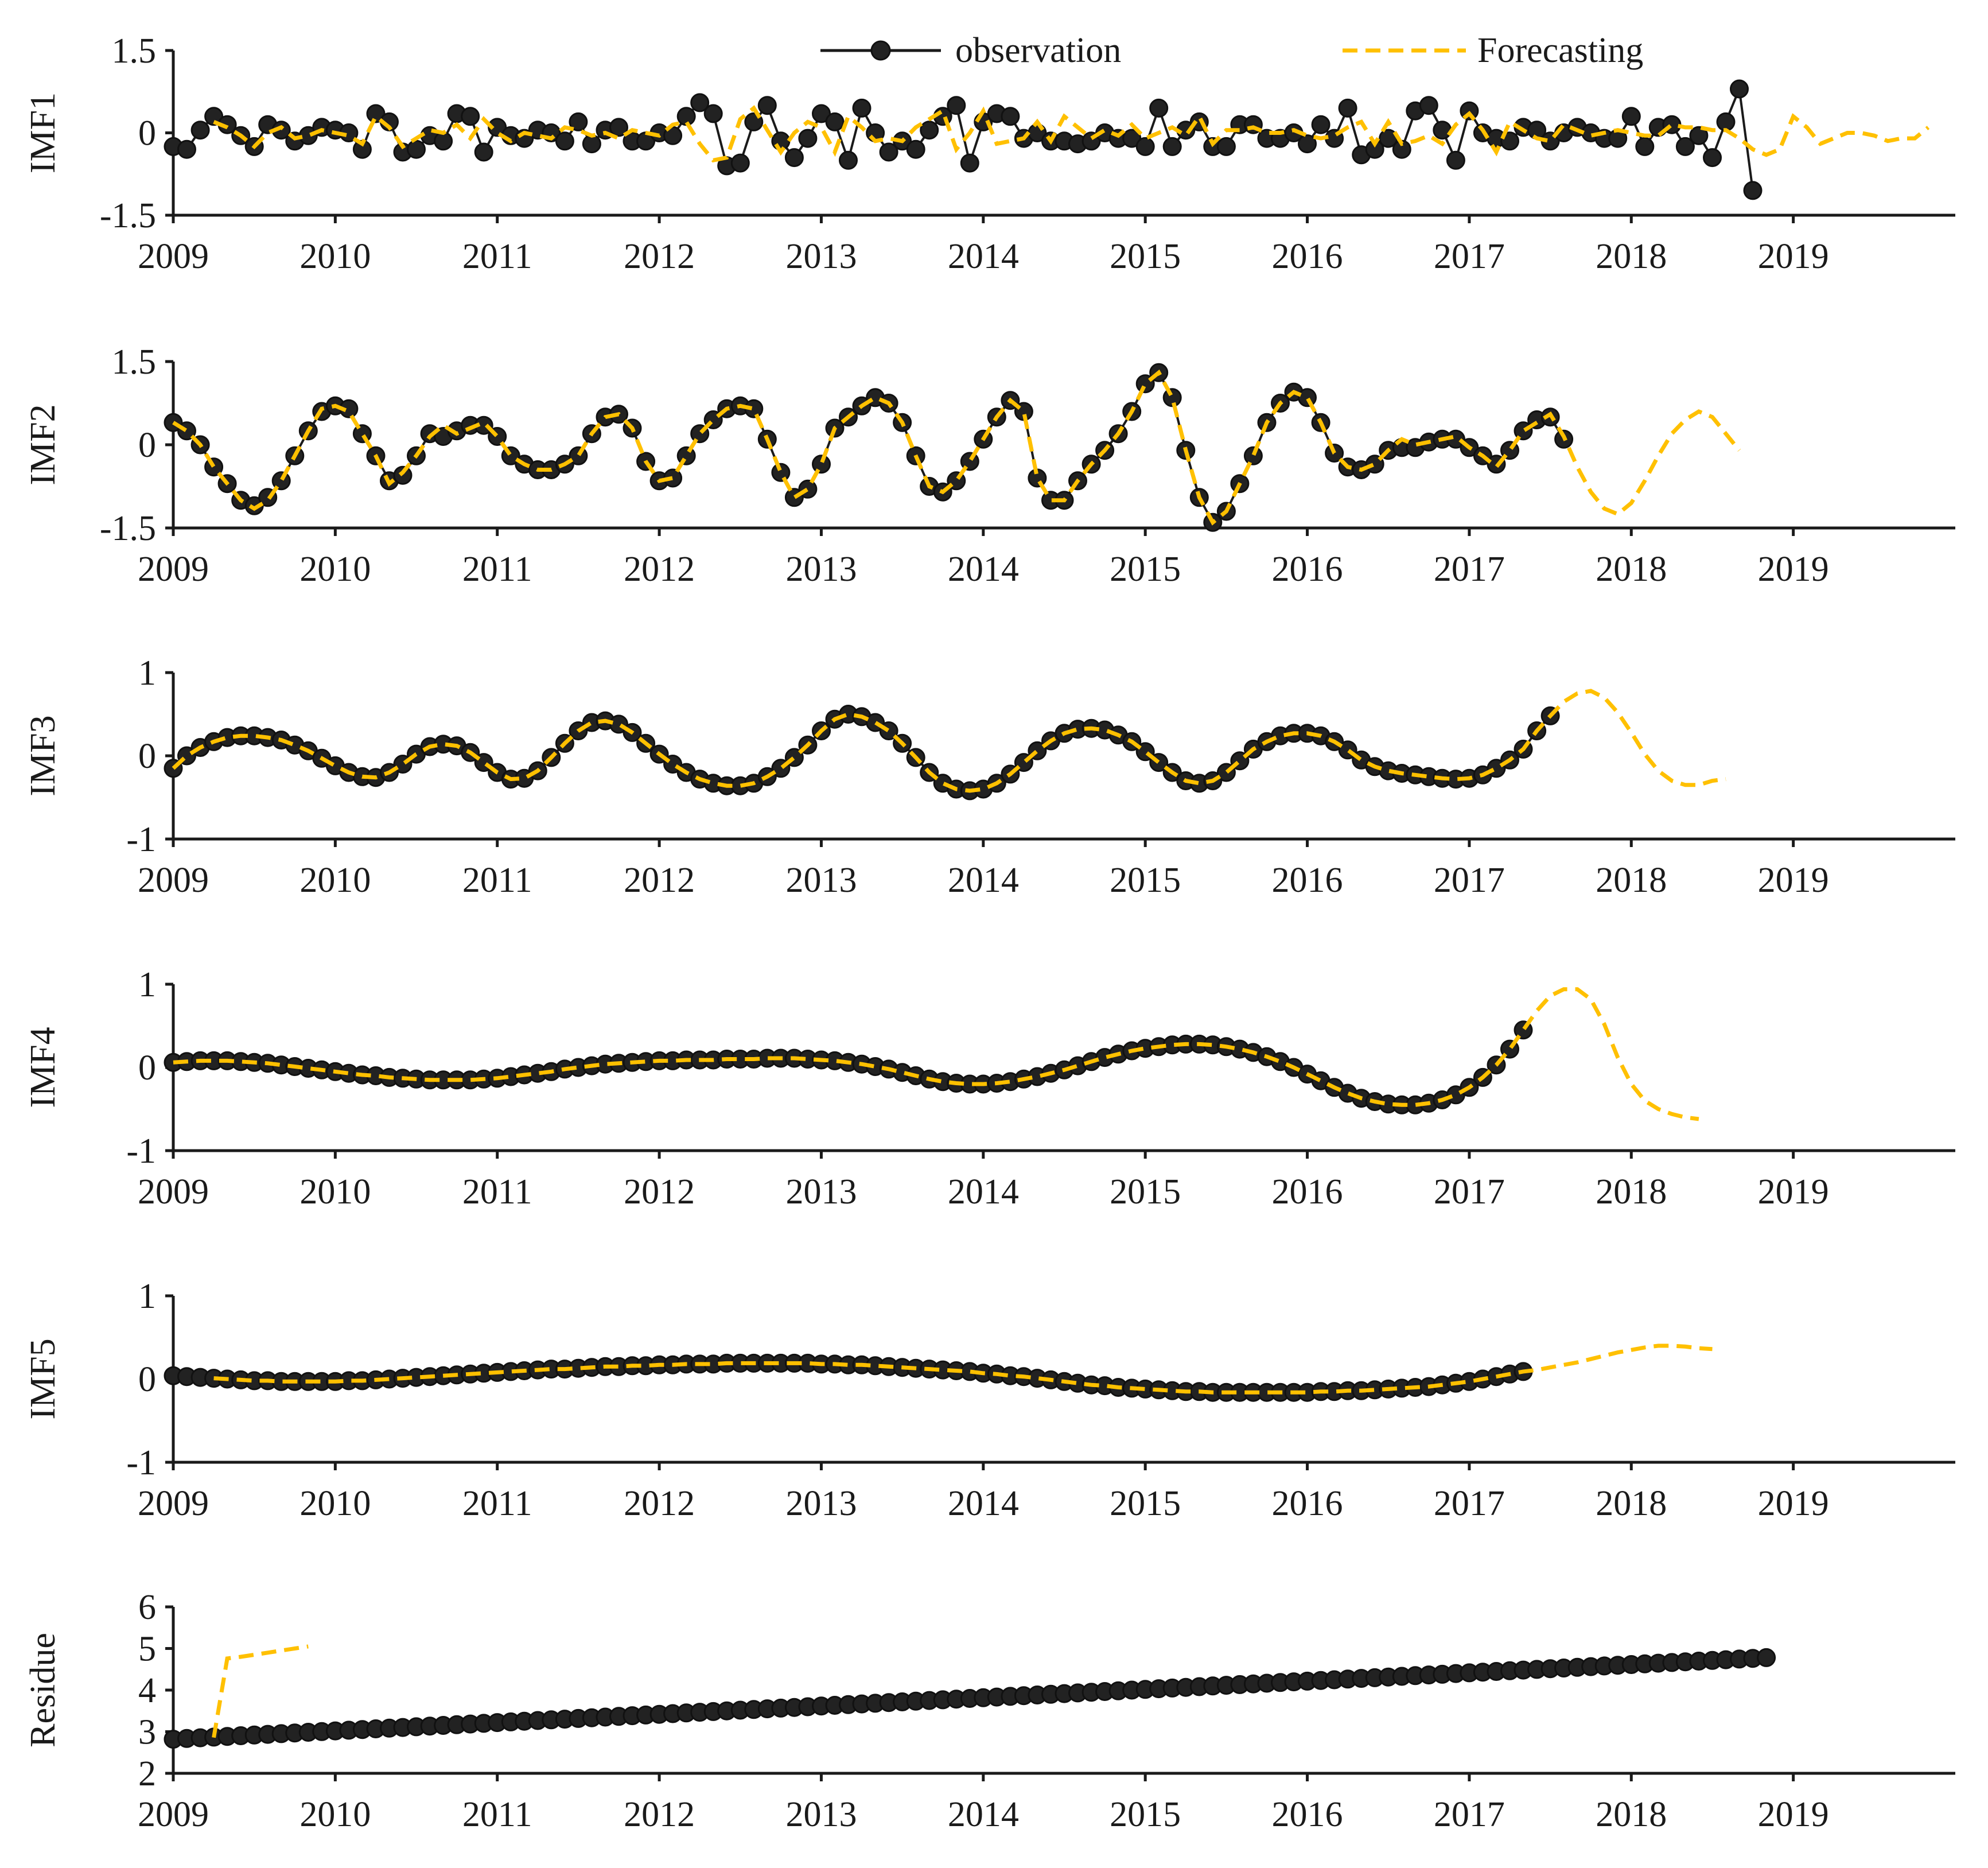  What do you see at coordinates (147, 1607) in the screenshot?
I see `y-tick-label: 6` at bounding box center [147, 1607].